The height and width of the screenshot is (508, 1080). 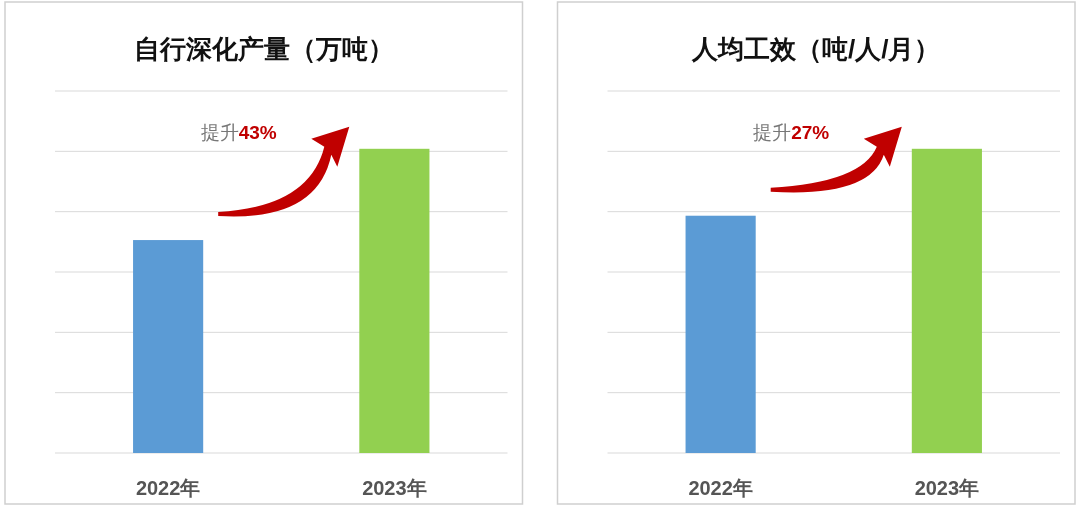 I want to click on chart-title: 人均工效（吨/人/月）, so click(x=816, y=49).